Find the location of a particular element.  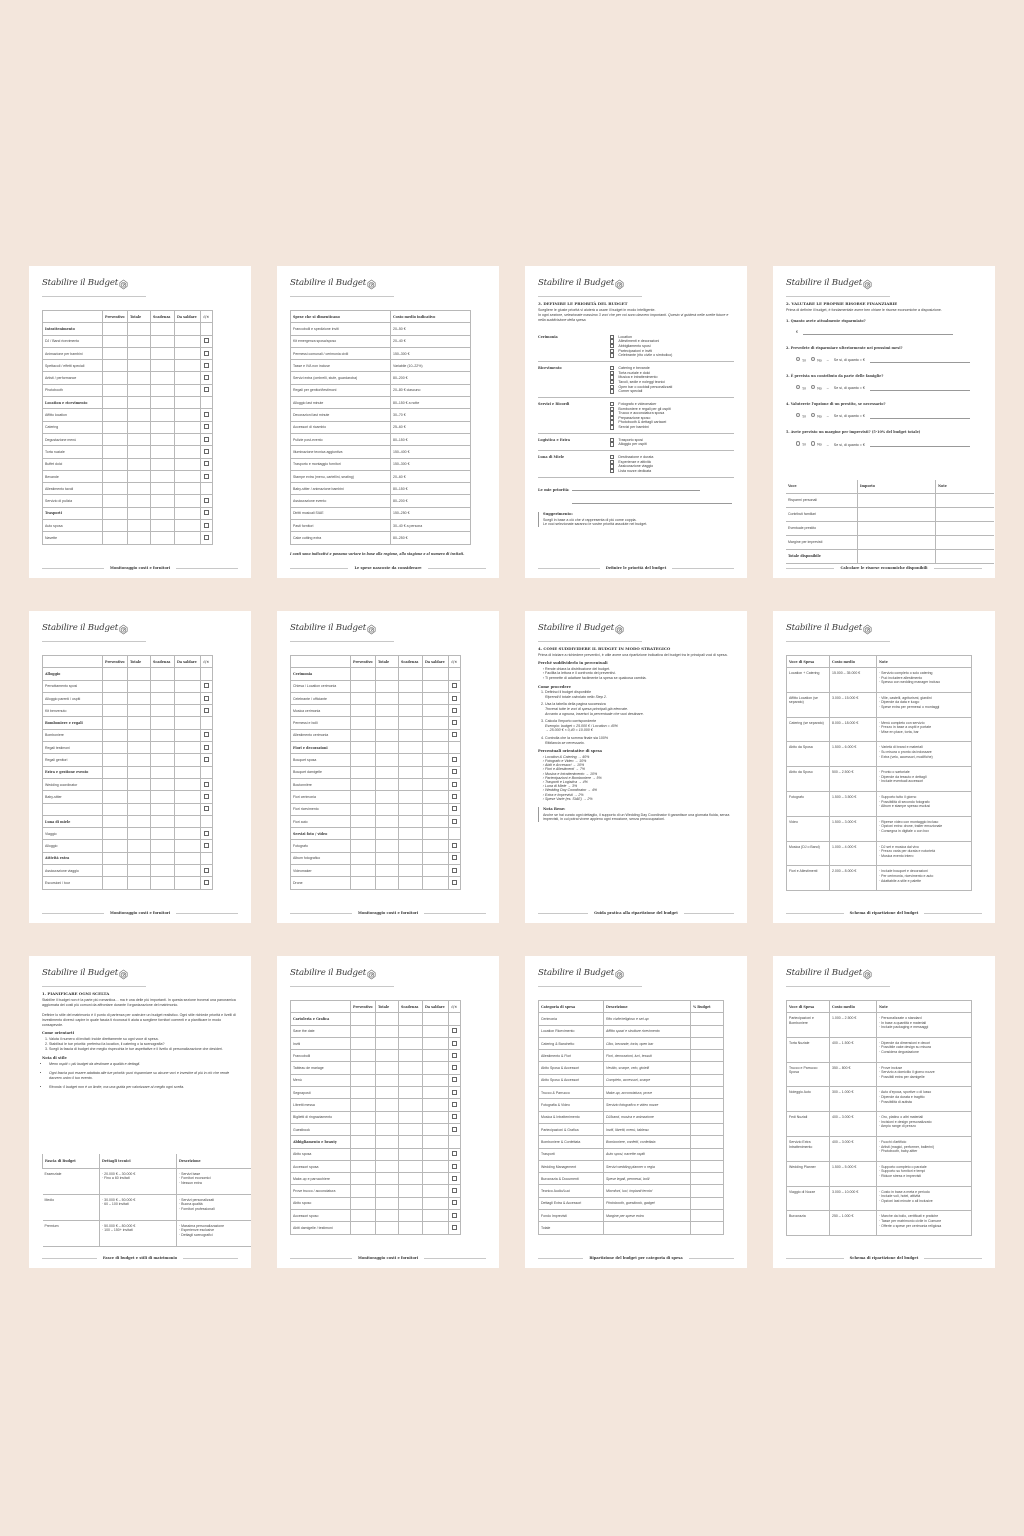

priority-option: Musica e intrattenimento is located at coordinates (641, 377).